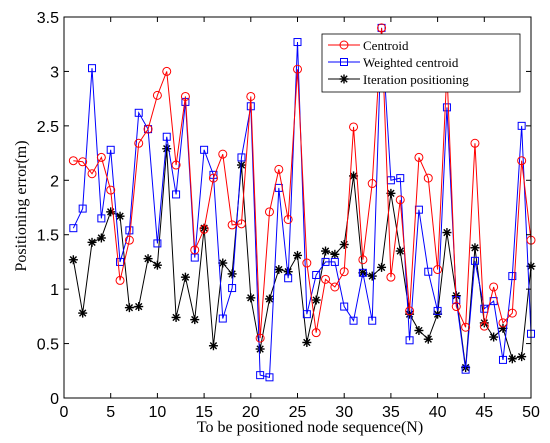 The height and width of the screenshot is (443, 550). I want to click on legend-item-iteration-positioning: Iteration positioning, so click(398, 79).